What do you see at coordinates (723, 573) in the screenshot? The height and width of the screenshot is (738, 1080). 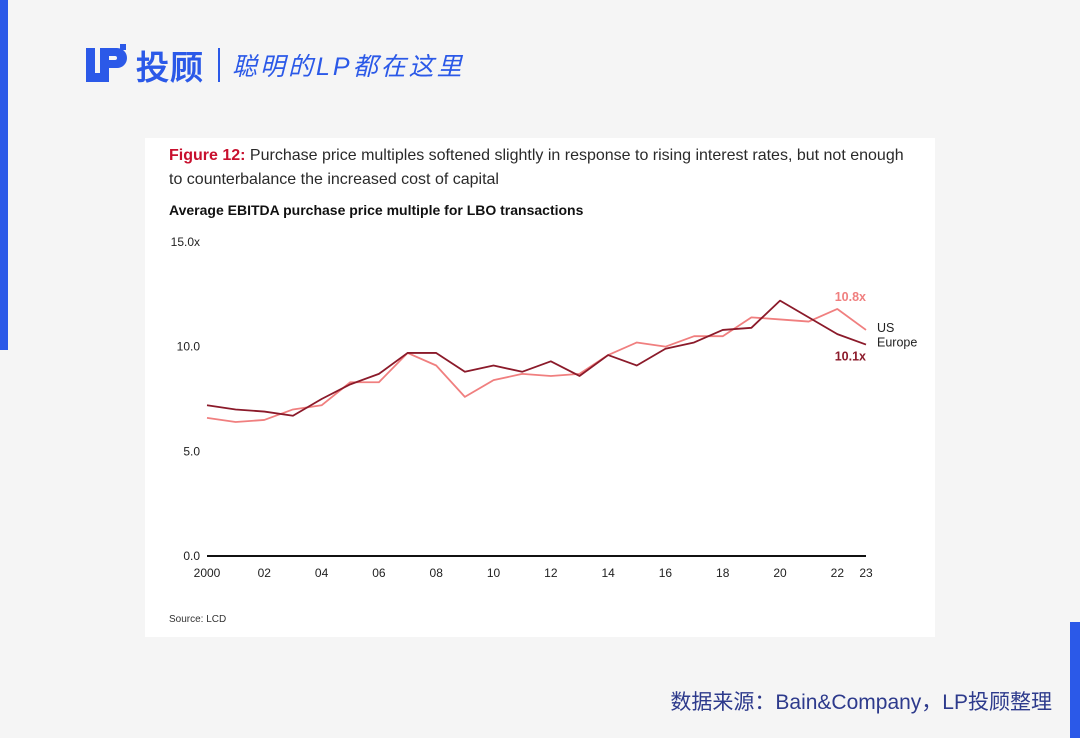 I see `x-tick-label: 18` at bounding box center [723, 573].